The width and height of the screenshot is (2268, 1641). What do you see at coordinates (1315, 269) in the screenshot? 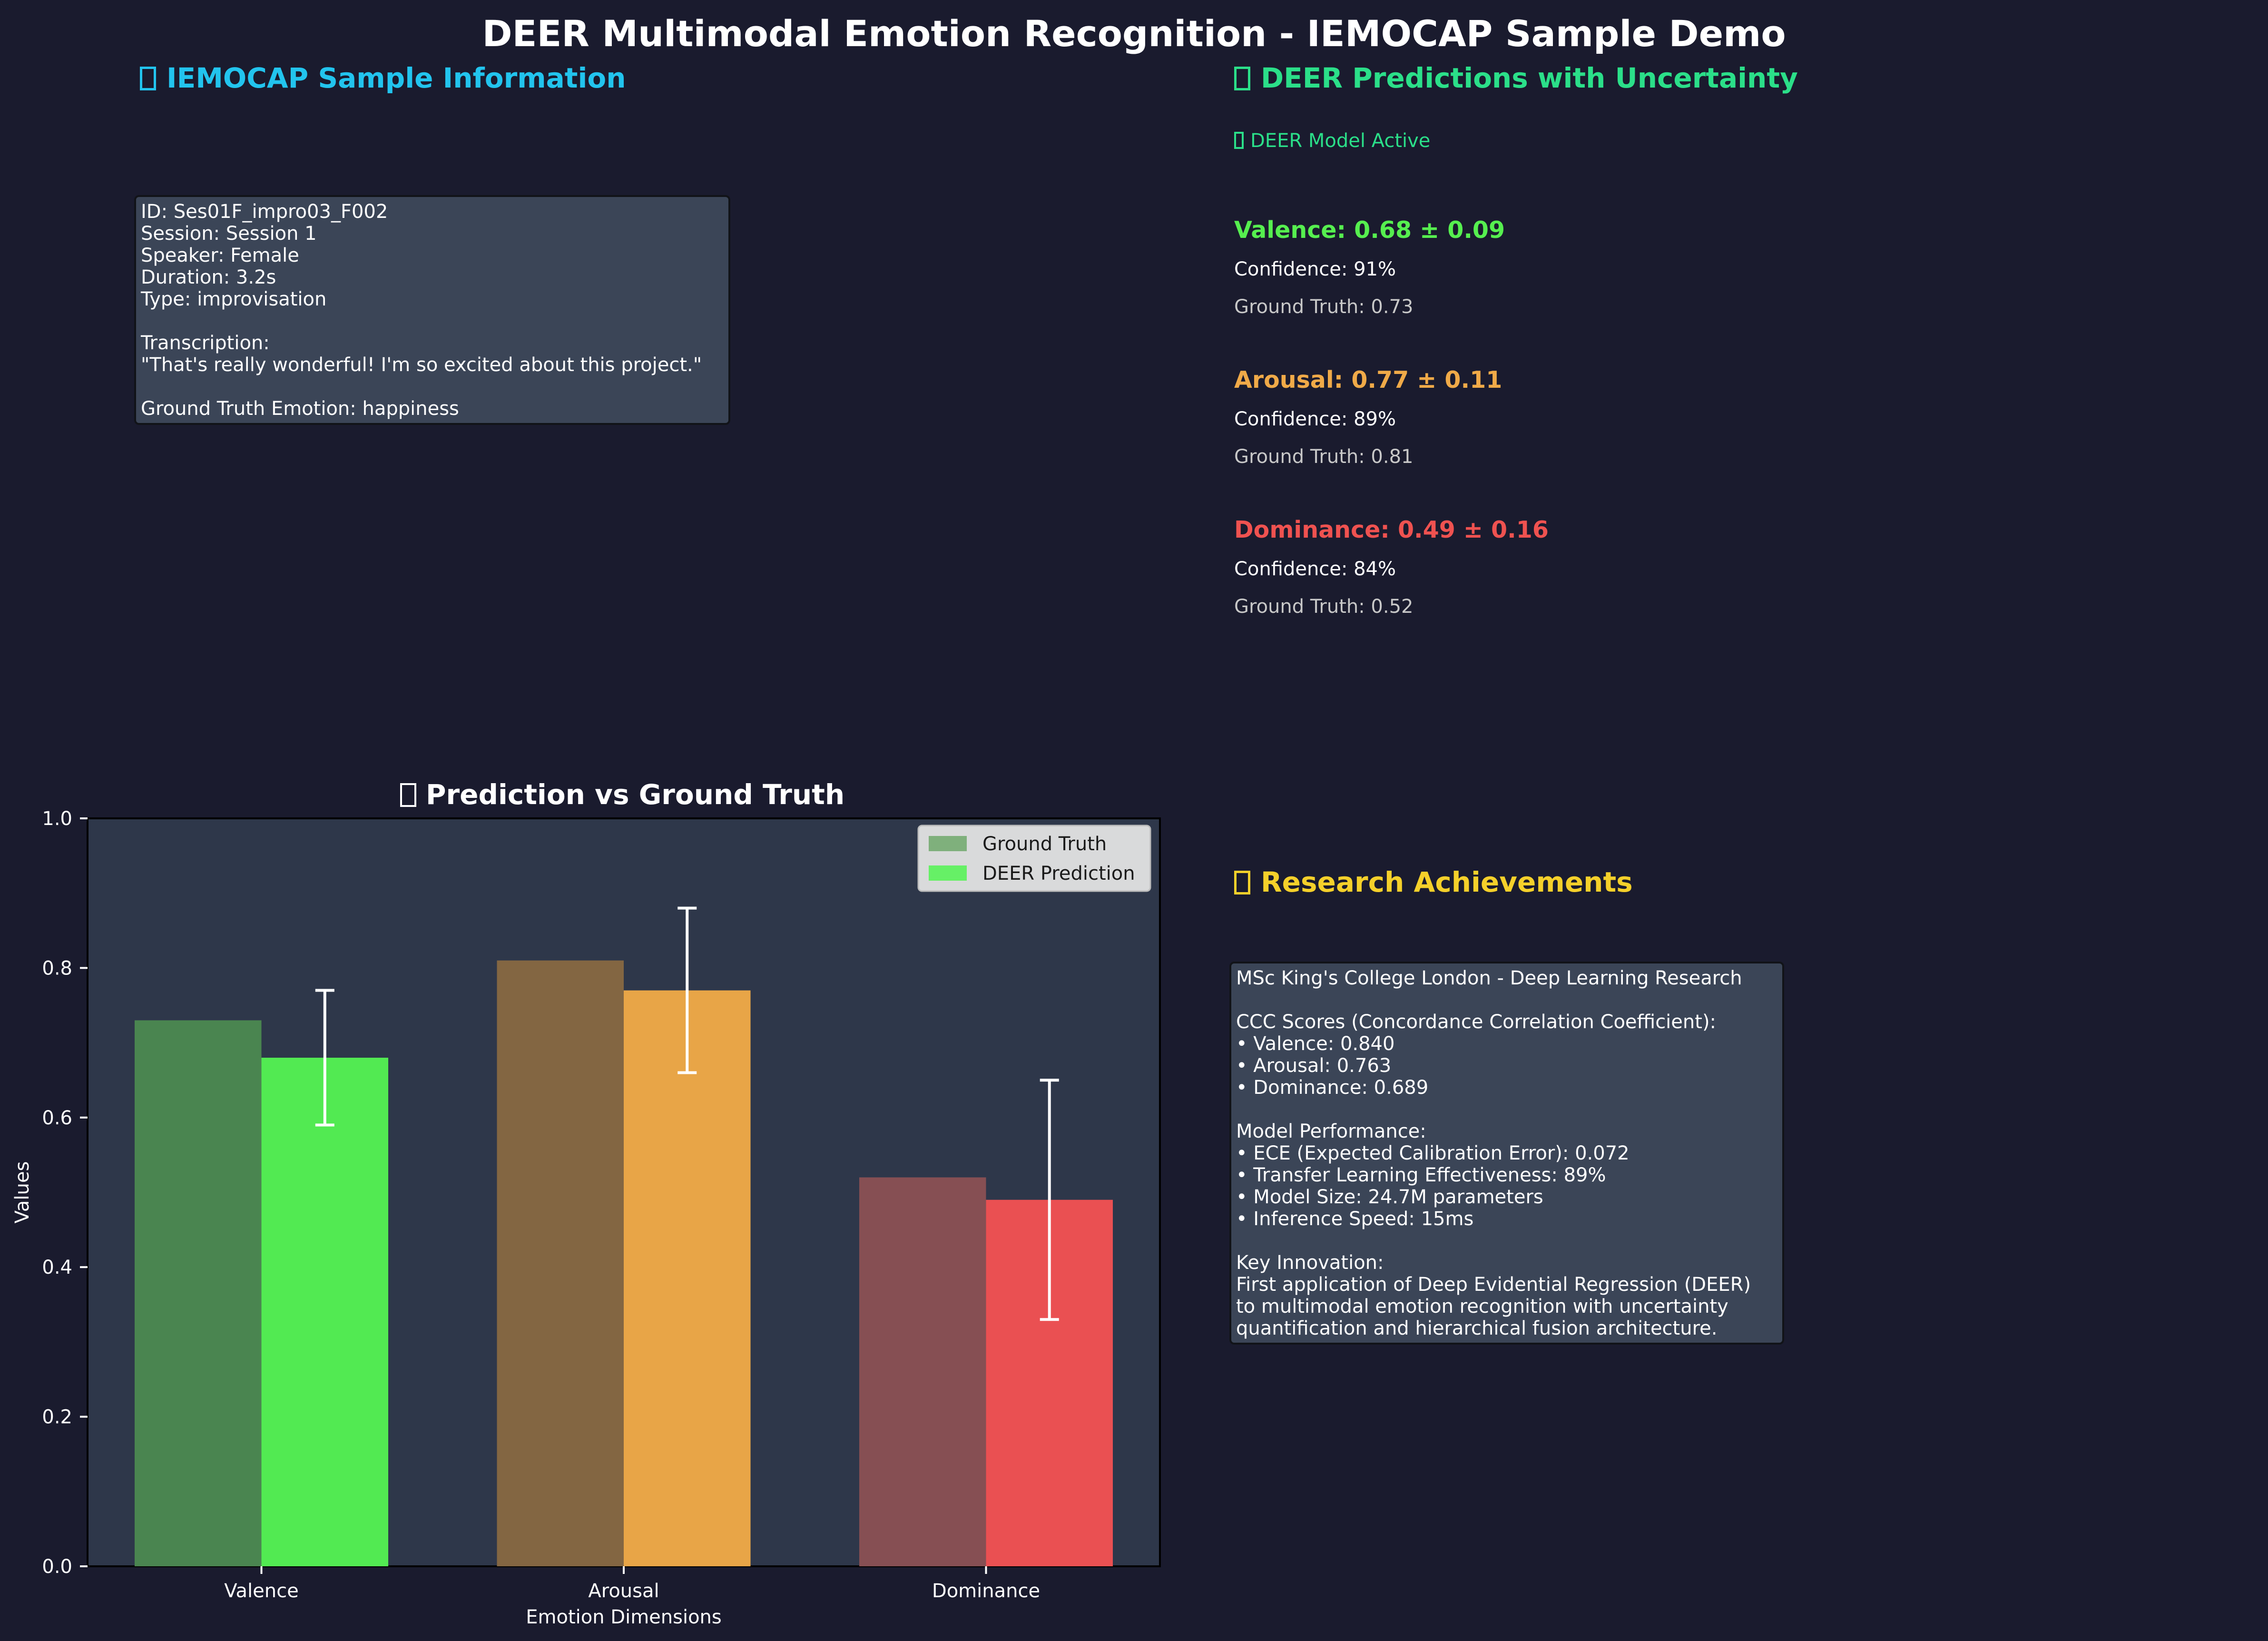
I see `valence-confidence: Confidence: 91%` at bounding box center [1315, 269].